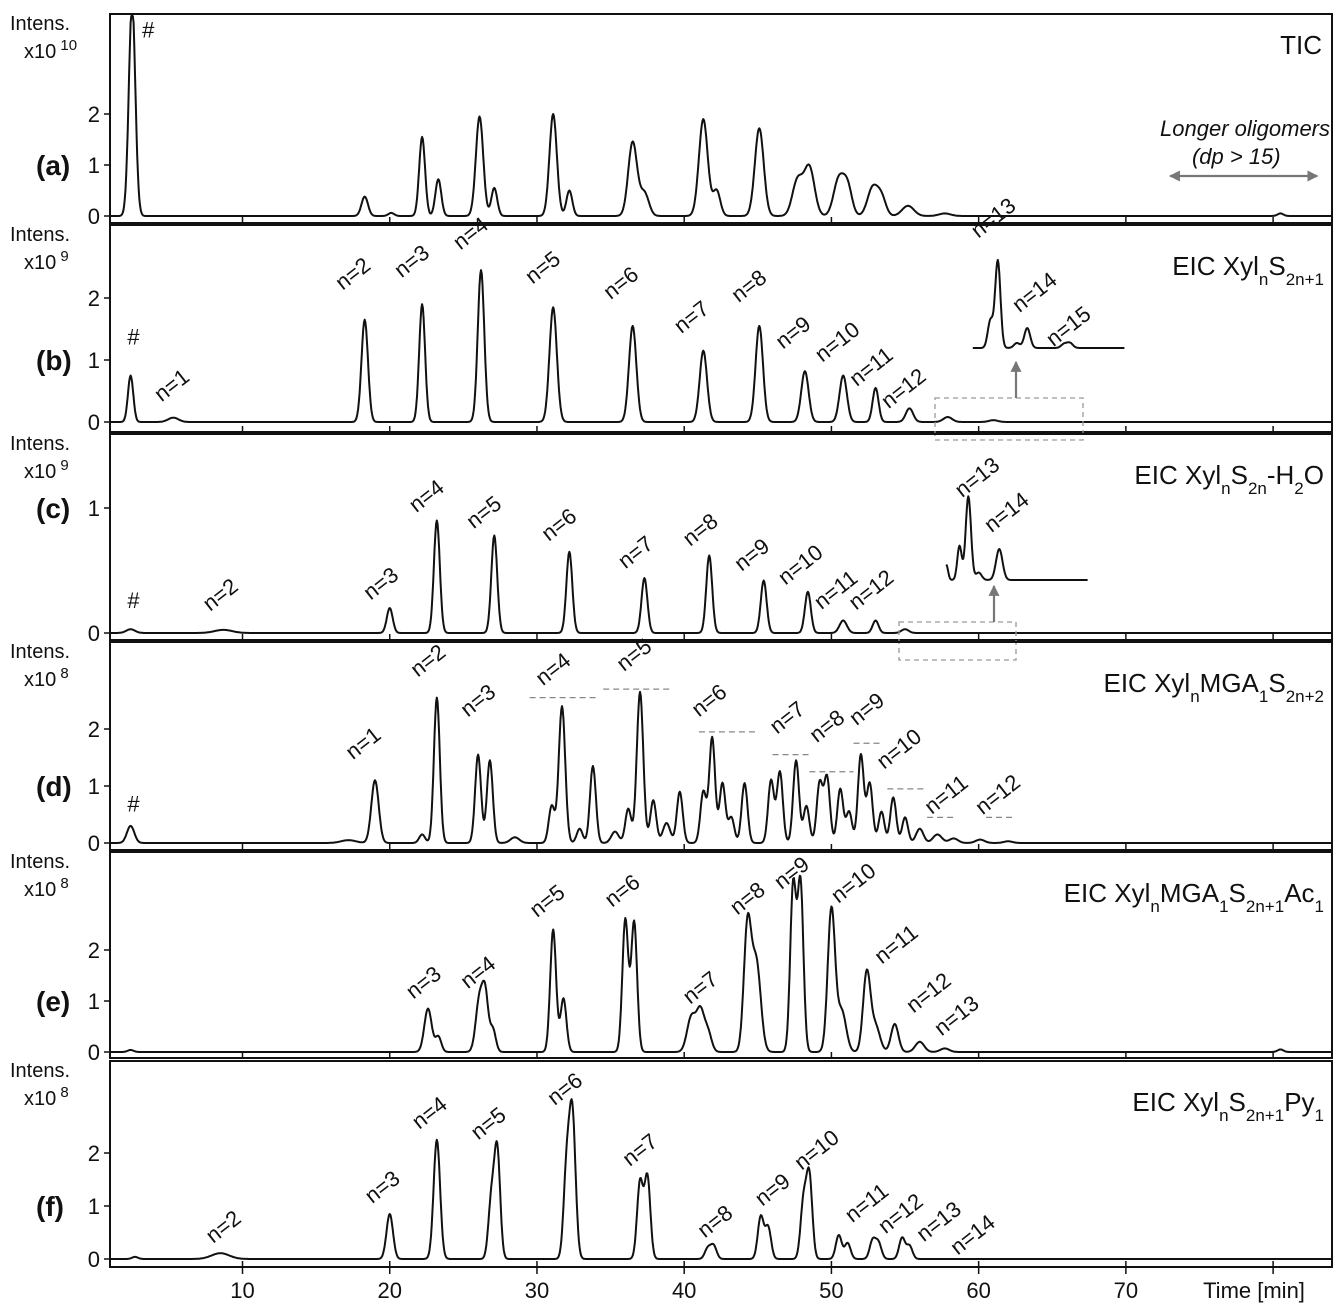  I want to click on x-tick-label: 40, so click(684, 1290).